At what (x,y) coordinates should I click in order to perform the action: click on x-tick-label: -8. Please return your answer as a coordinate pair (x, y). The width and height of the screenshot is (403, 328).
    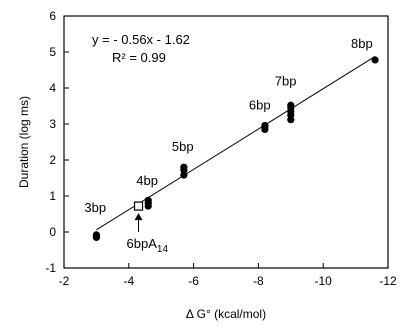
    Looking at the image, I should click on (258, 281).